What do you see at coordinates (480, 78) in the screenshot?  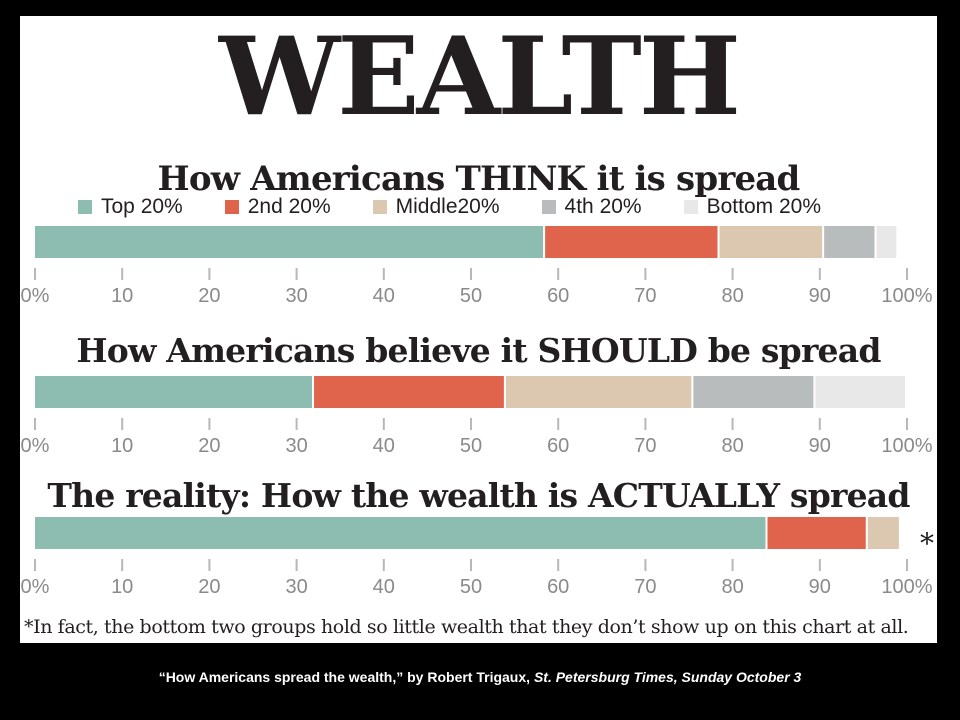 I see `main-title: WEALTH` at bounding box center [480, 78].